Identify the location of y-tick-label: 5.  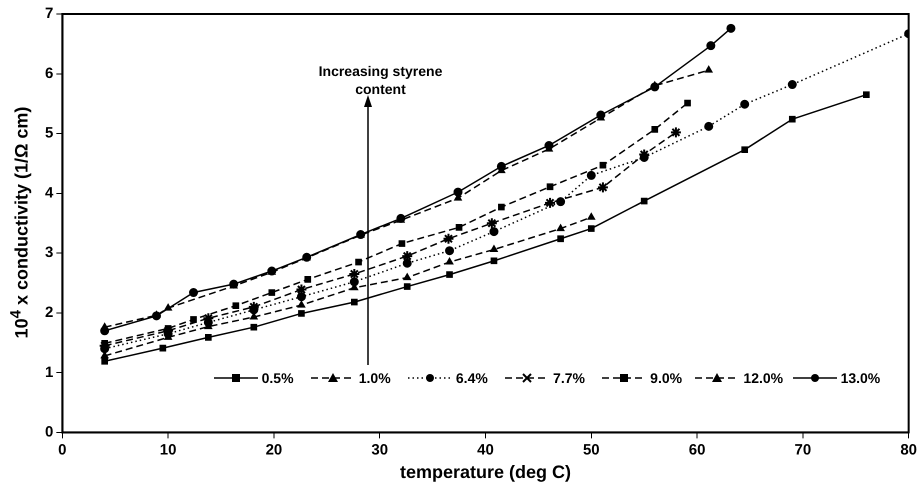
(49, 133).